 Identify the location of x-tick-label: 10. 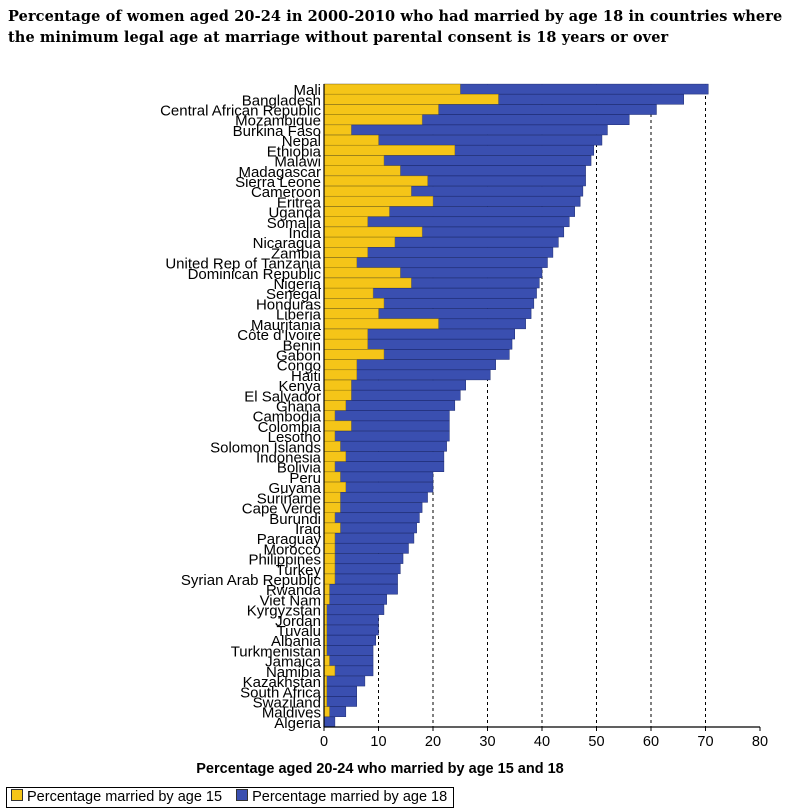
(378, 742).